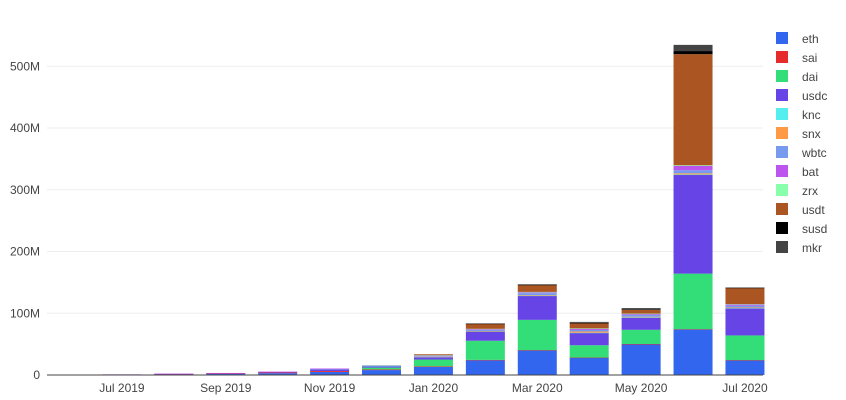  I want to click on legend: eth sai dai usdc knc snx wbtc bat zrx usdt susd mkr, so click(801, 143).